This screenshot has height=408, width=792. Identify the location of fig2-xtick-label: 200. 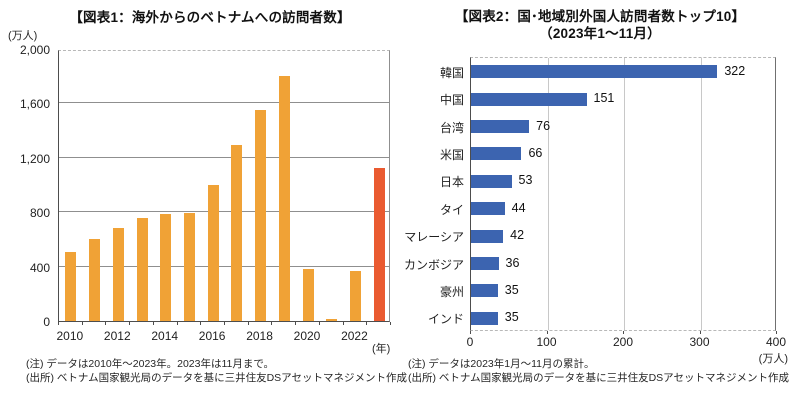
(623, 342).